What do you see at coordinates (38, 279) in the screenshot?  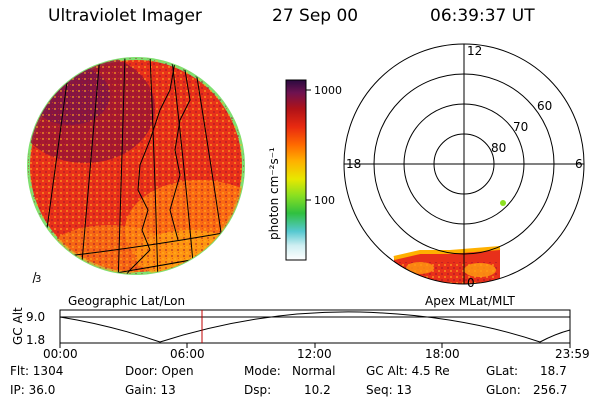 I see `corner-mark: 3` at bounding box center [38, 279].